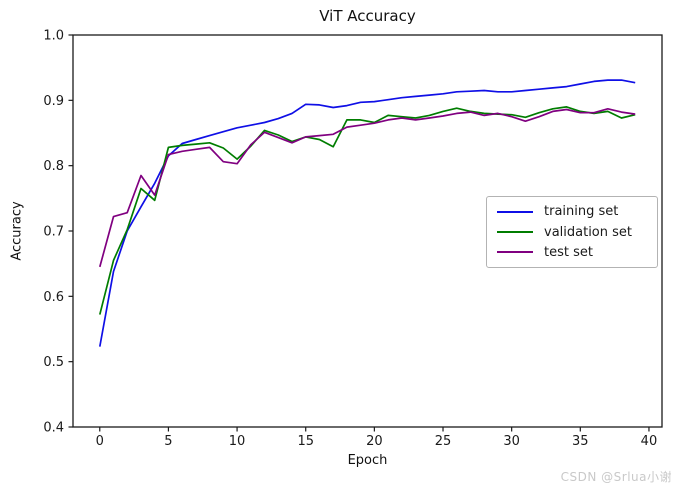  I want to click on legend-entry: test set, so click(577, 252).